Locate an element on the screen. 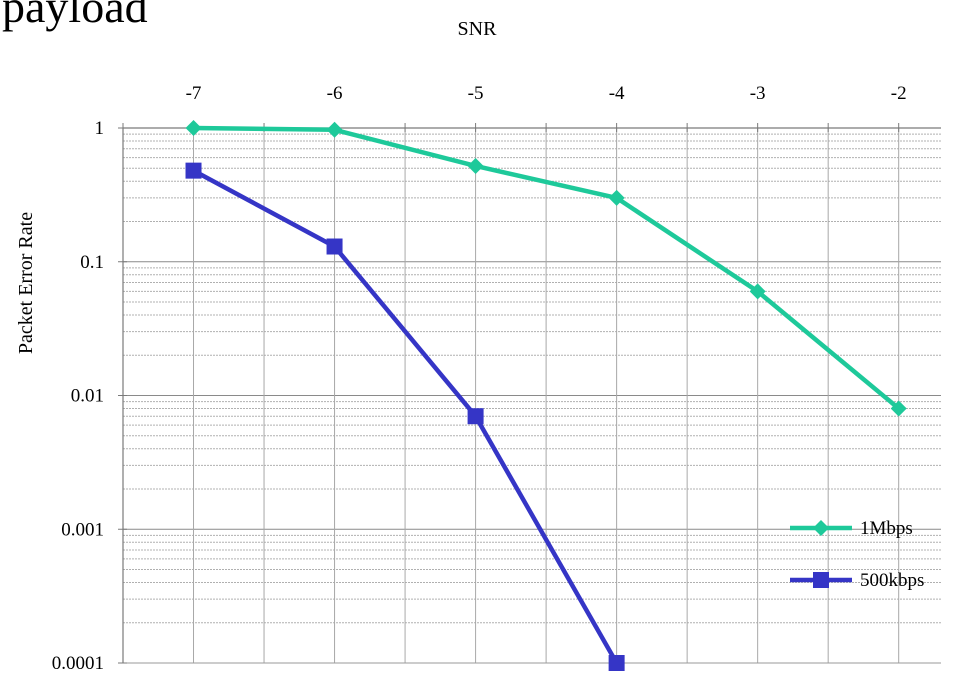 The image size is (954, 675). legend: 1Mbps 500kbps is located at coordinates (857, 554).